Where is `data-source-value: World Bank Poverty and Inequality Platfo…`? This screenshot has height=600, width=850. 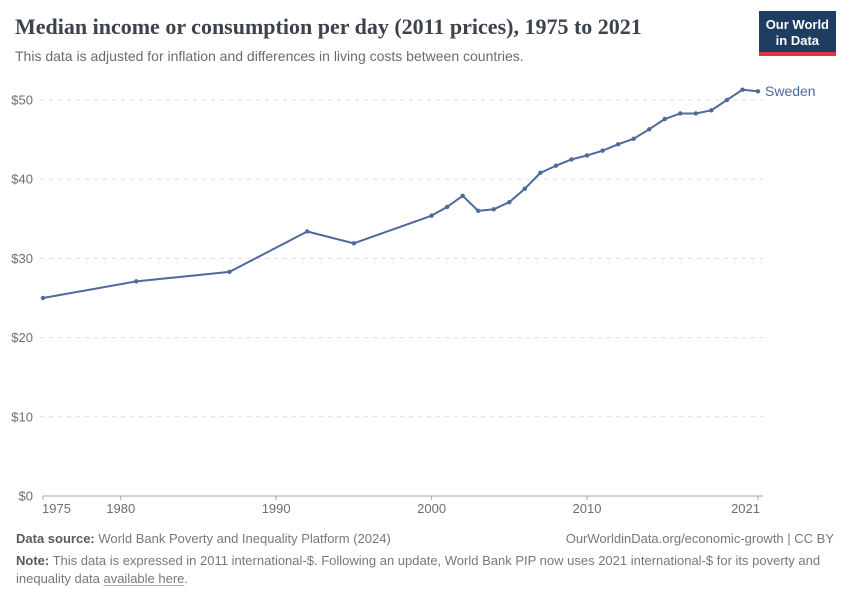
data-source-value: World Bank Poverty and Inequality Platfo… is located at coordinates (244, 538).